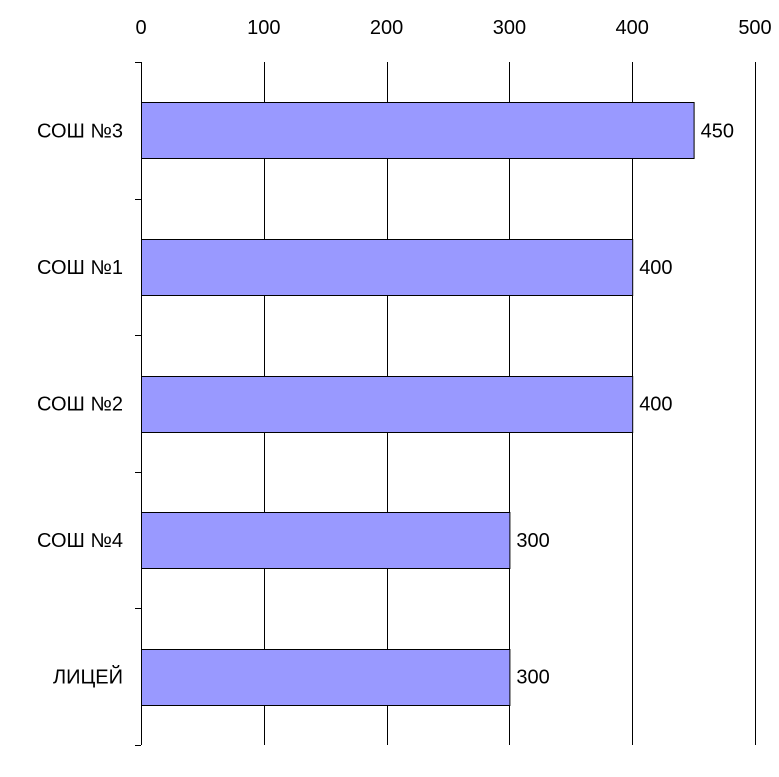 This screenshot has height=777, width=779. Describe the element at coordinates (80, 131) in the screenshot. I see `category-label-1: СОШ №3` at that location.